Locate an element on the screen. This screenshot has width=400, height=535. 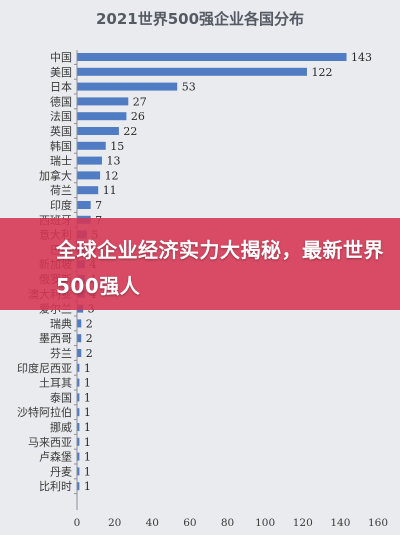
x-tick-label: 20 is located at coordinates (114, 523).